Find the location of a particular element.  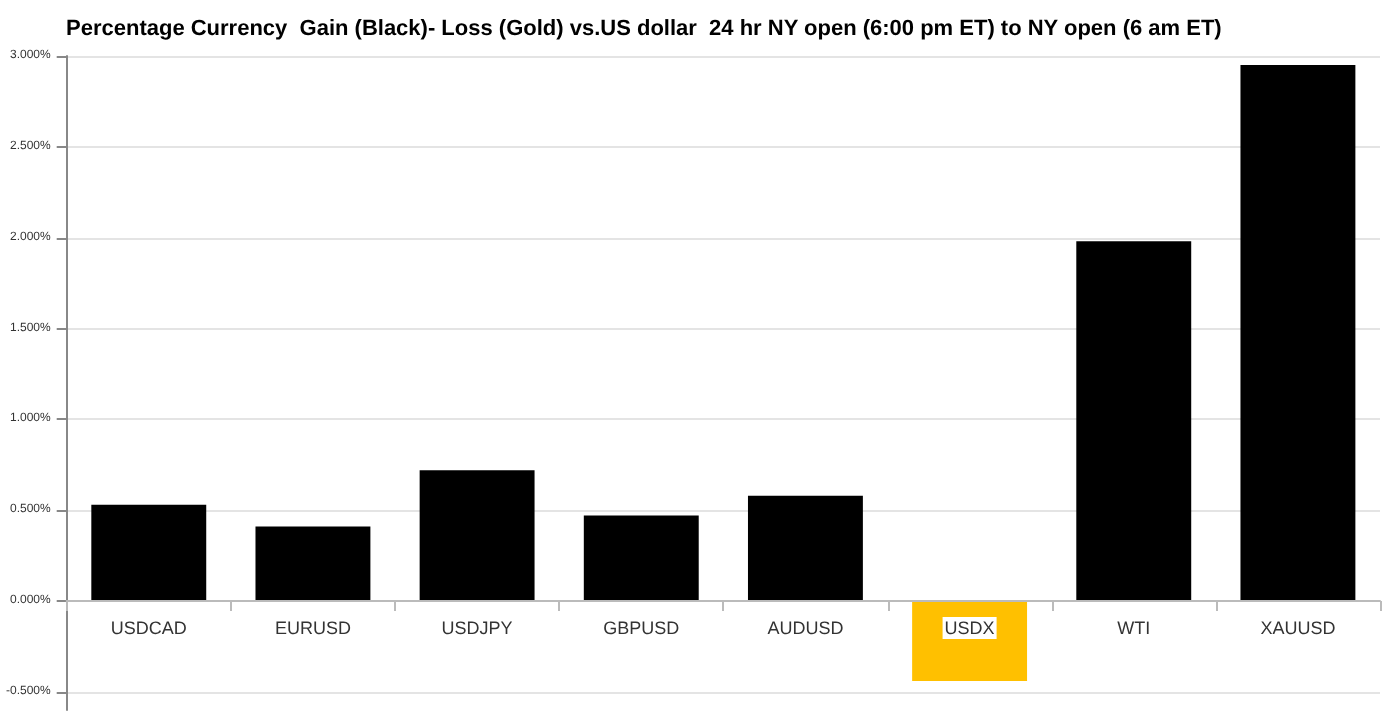

chart-title: Percentage Currency Gain (Black)- Loss (Gold) vs.US dollar 24 hr NY open (6:00 pm ET) to NY open (6 am ET) is located at coordinates (644, 29).